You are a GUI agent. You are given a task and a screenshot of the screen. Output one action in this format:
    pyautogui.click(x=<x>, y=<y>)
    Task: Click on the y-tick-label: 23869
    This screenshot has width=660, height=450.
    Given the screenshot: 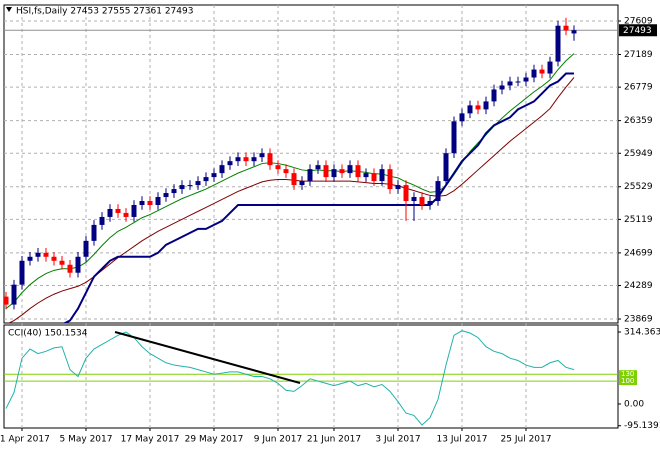 What is the action you would take?
    pyautogui.click(x=638, y=320)
    